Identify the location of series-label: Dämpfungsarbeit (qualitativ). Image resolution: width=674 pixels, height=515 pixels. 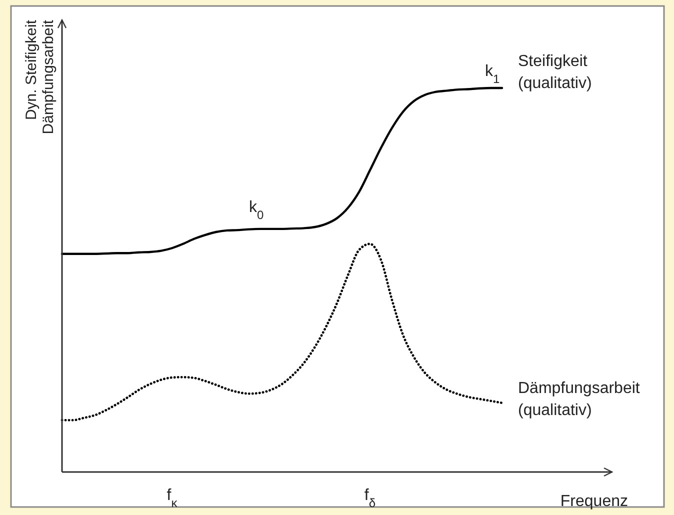
(579, 399).